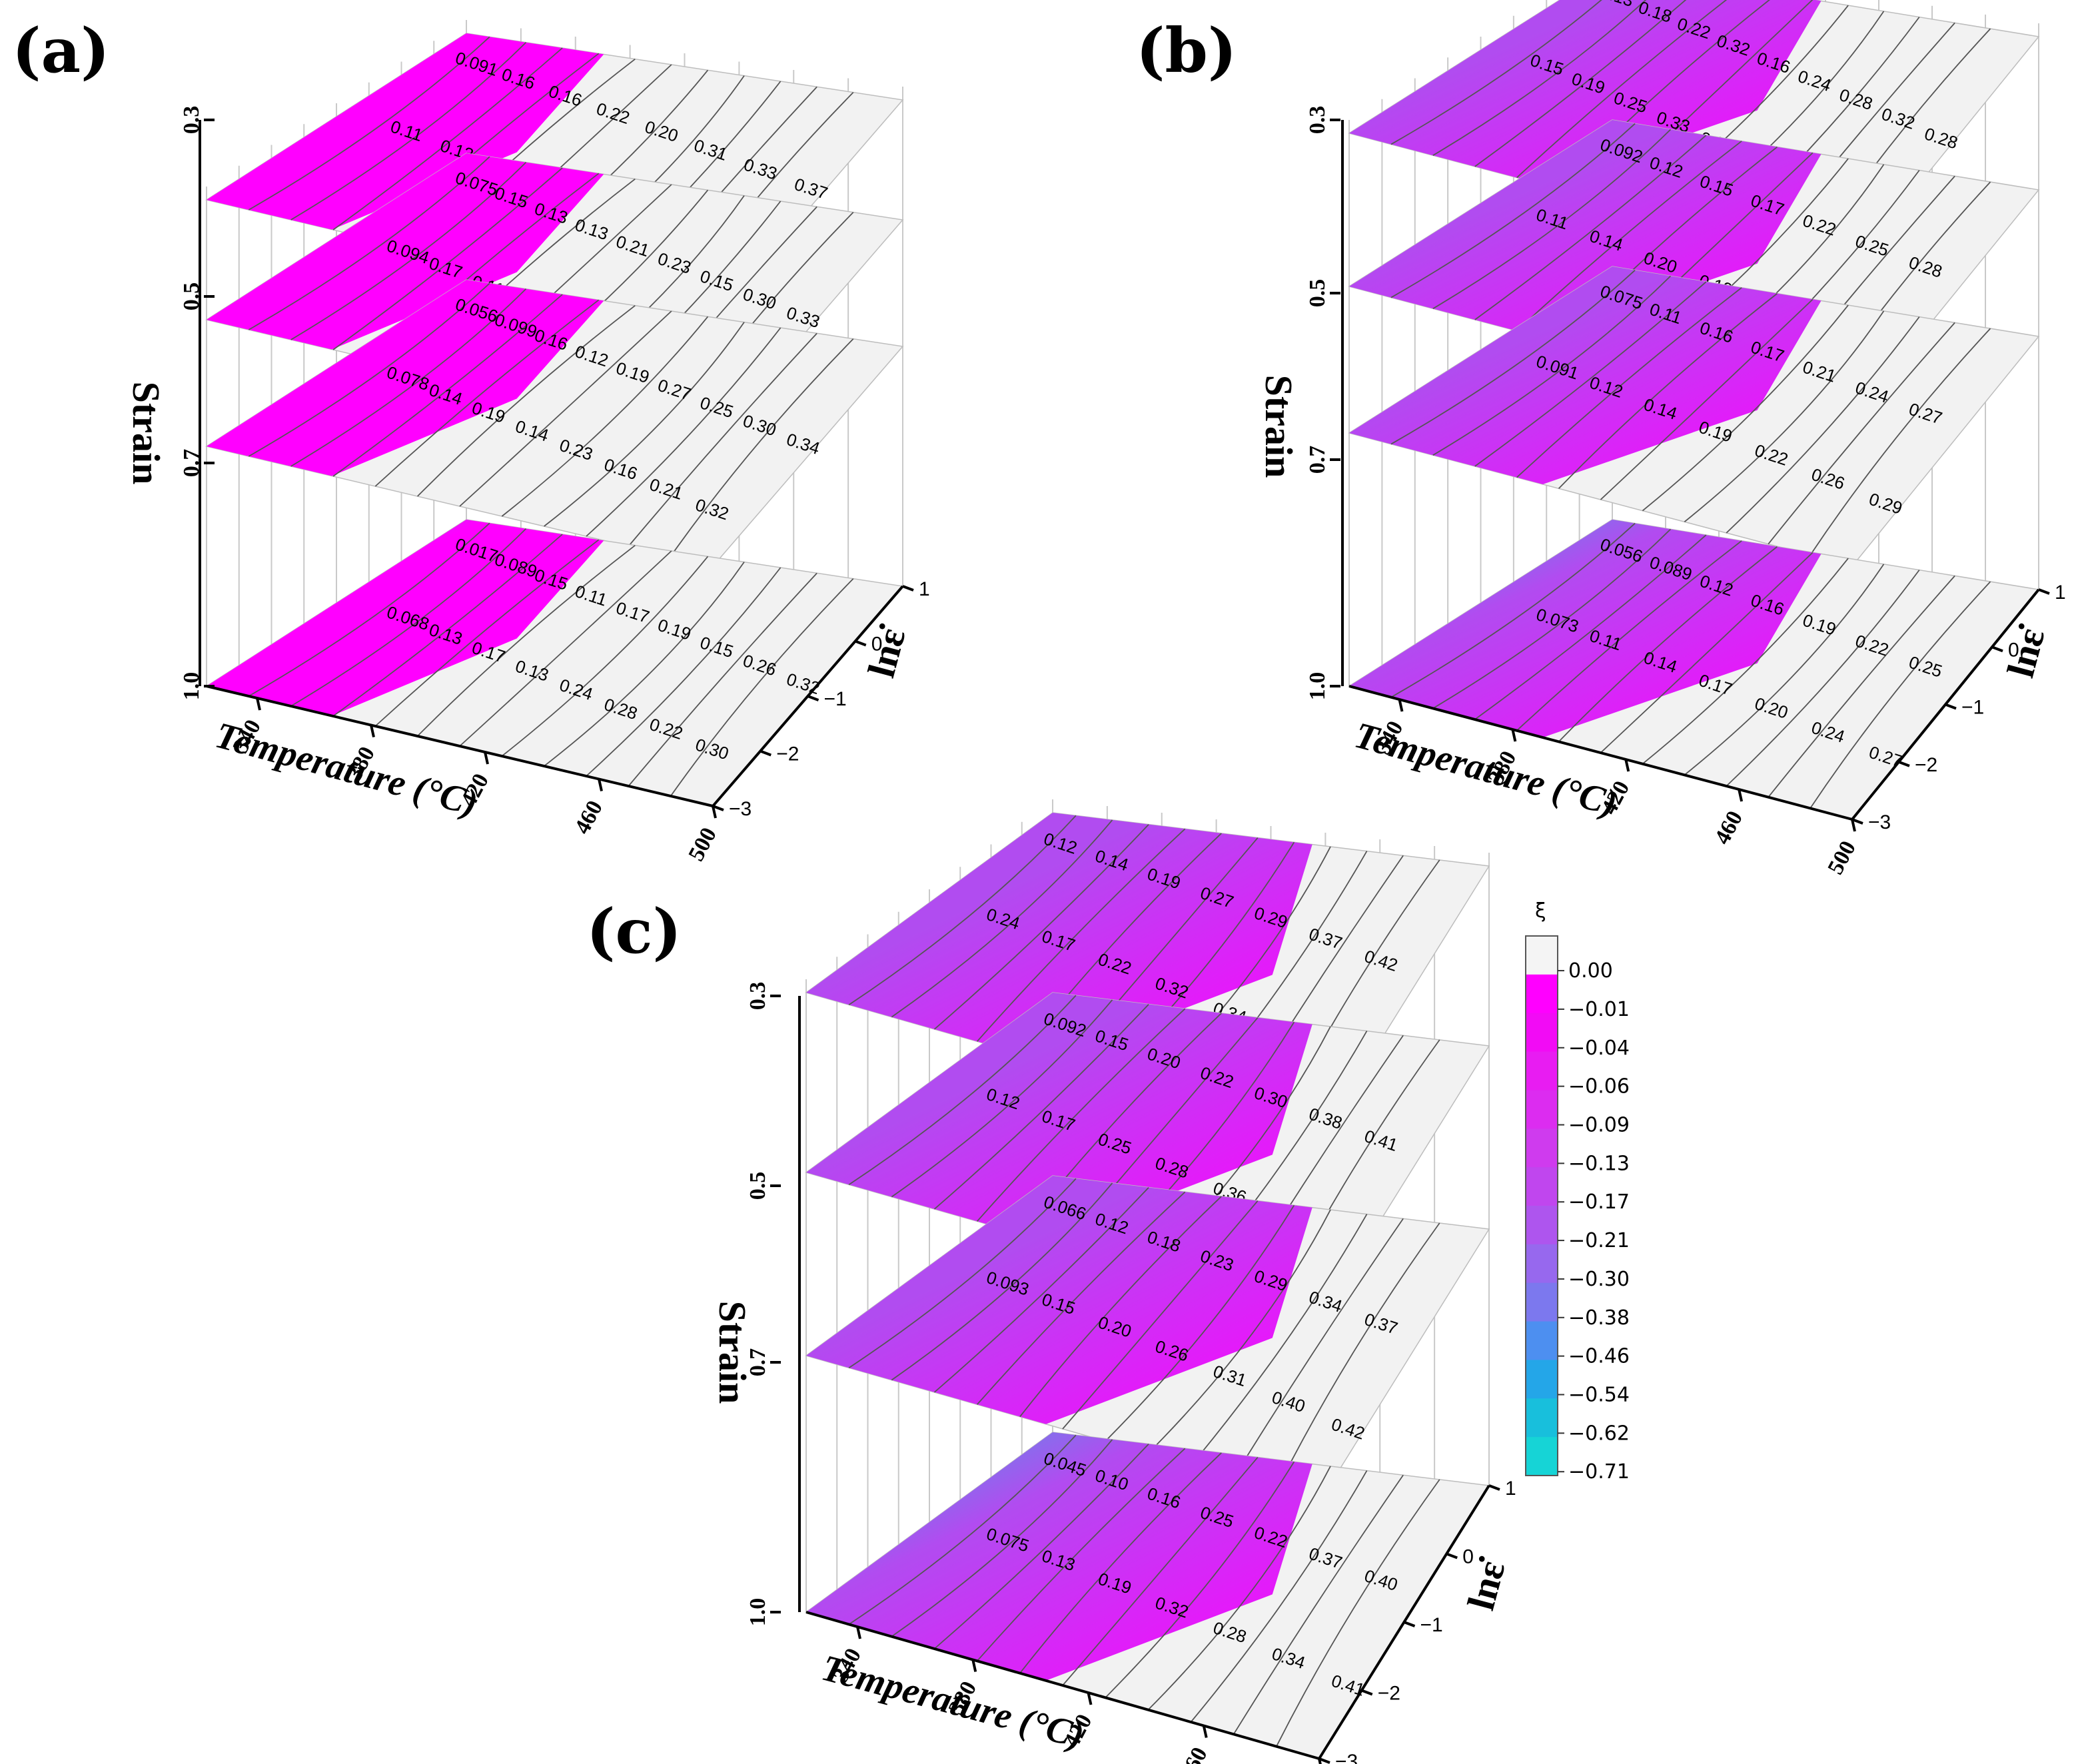  Describe the element at coordinates (1599, 1202) in the screenshot. I see `colorbar-tick-label: −0.17` at that location.